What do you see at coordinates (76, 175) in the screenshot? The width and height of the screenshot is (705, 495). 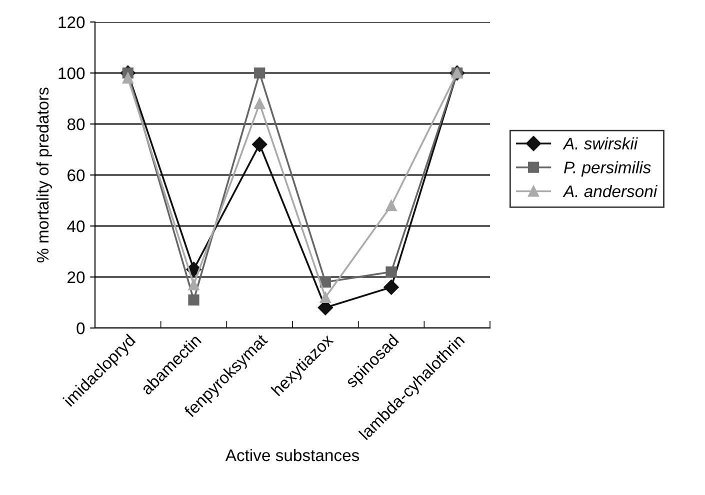 I see `y-tick-label: 60` at bounding box center [76, 175].